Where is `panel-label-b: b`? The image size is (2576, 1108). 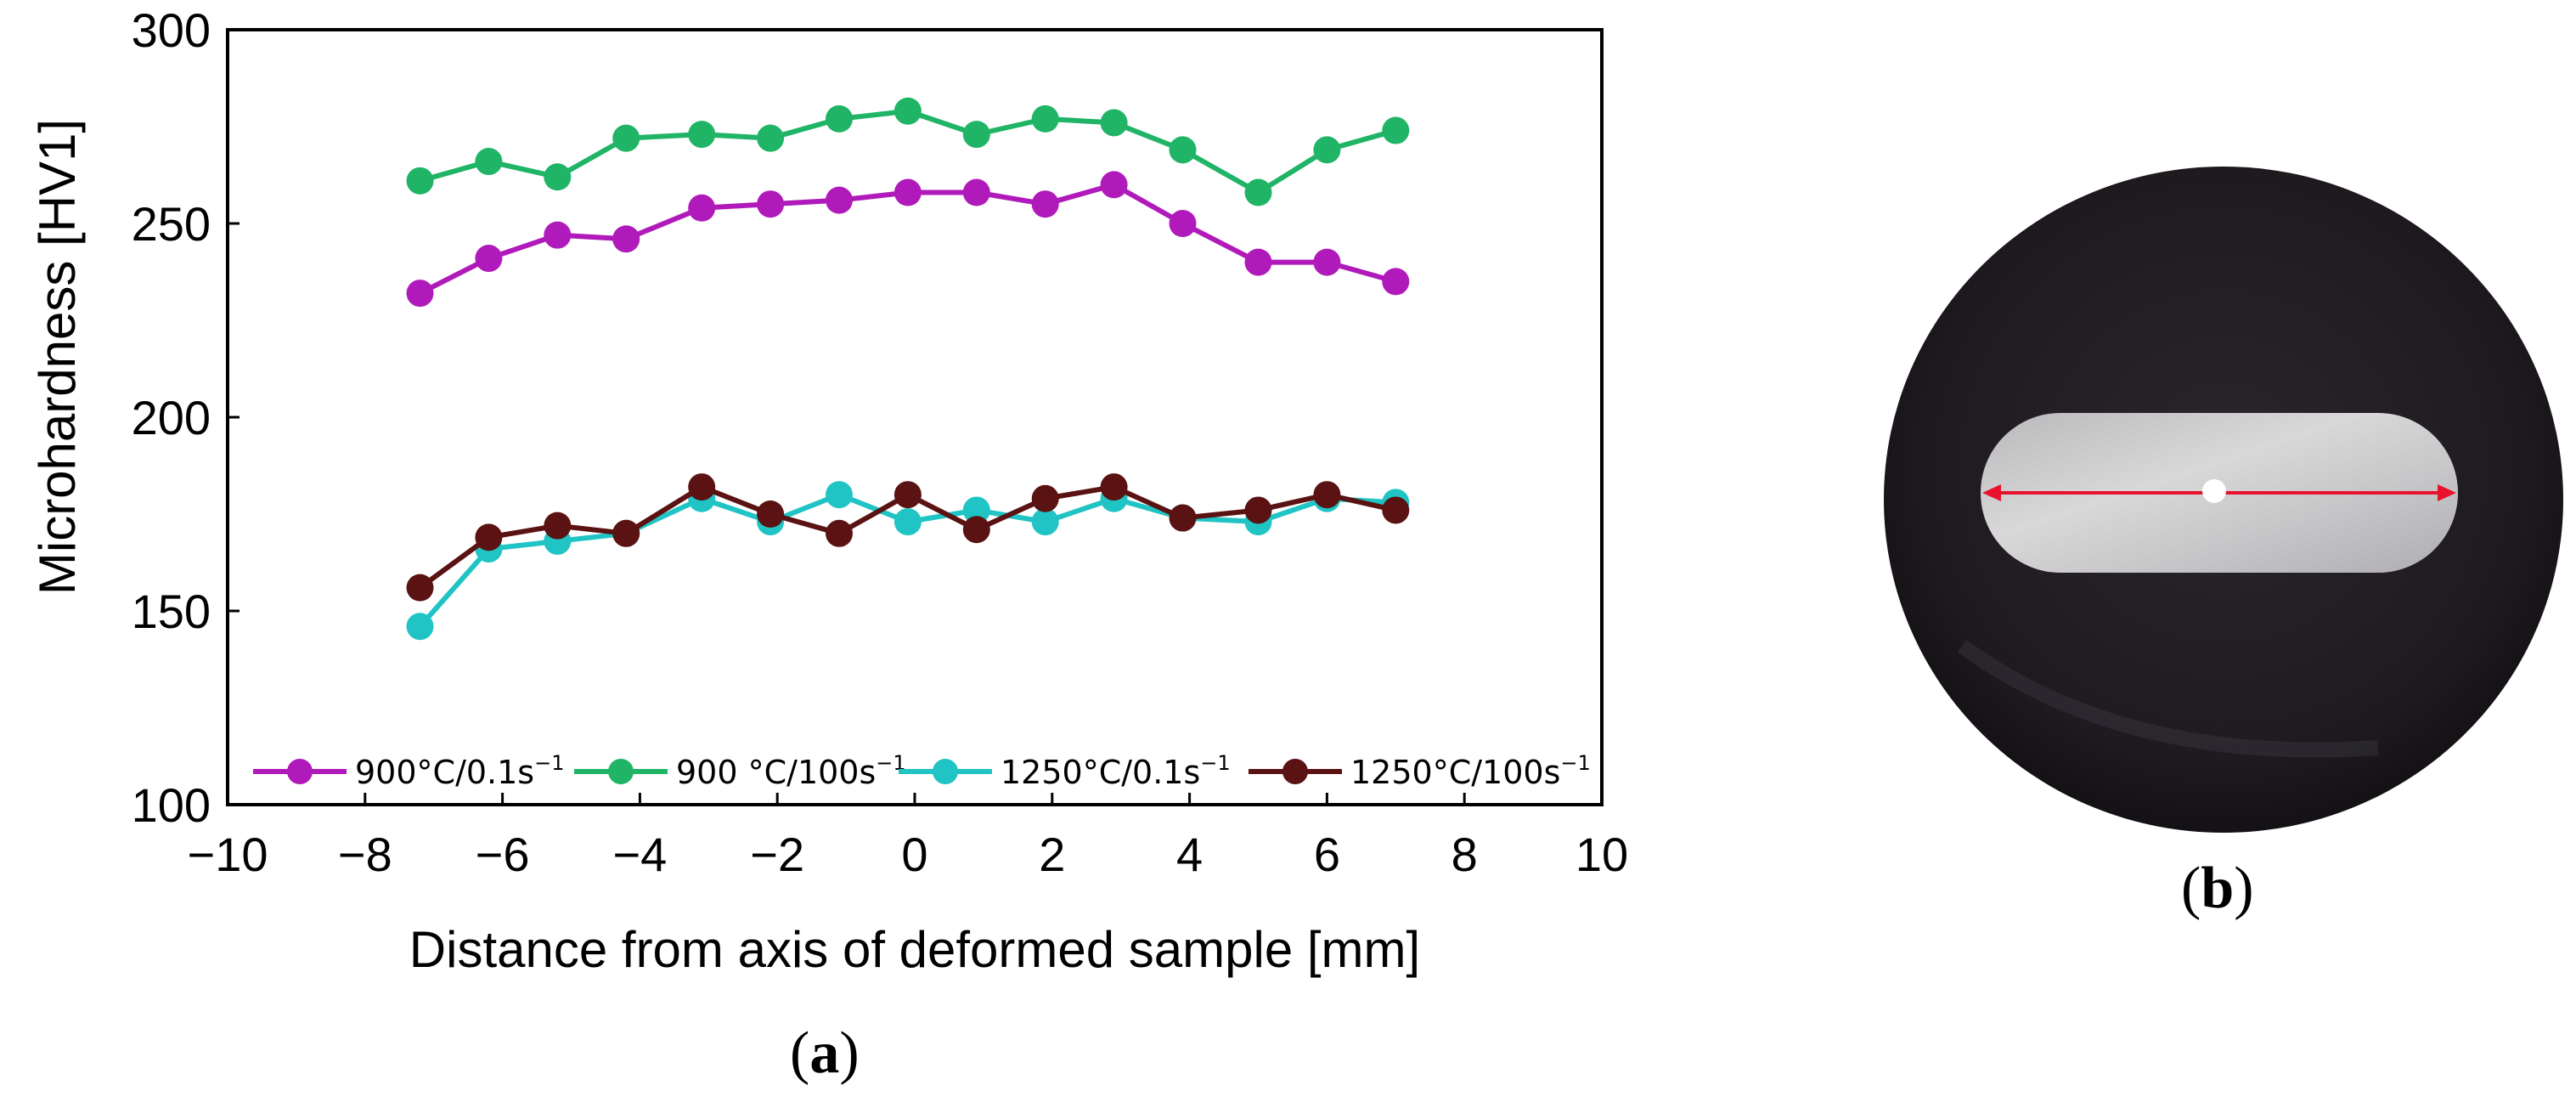 panel-label-b: b is located at coordinates (2217, 888).